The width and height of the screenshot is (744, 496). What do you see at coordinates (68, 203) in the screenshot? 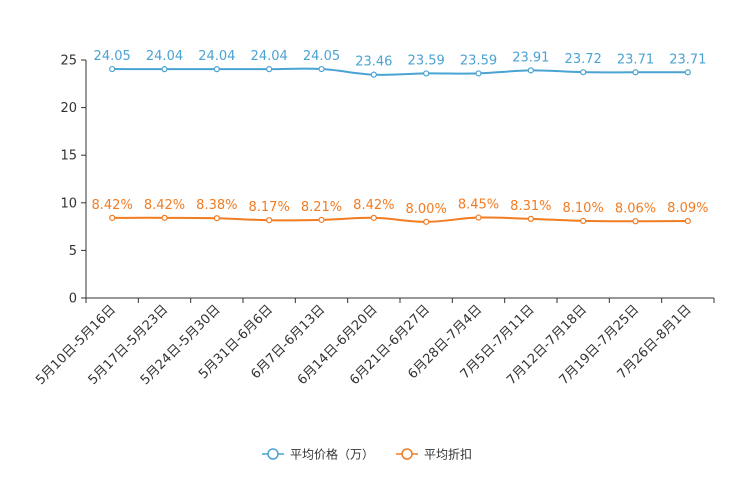
I see `y-tick-label: 10` at bounding box center [68, 203].